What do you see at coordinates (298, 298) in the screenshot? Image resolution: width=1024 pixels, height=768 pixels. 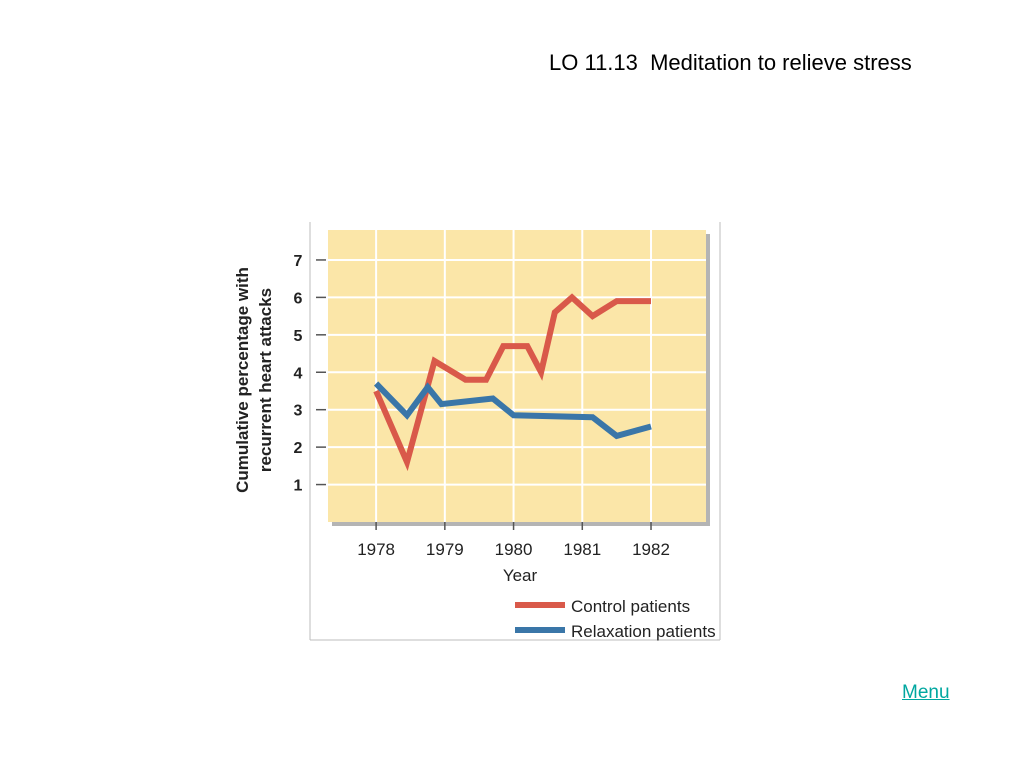 I see `y-tick-label-6: 6` at bounding box center [298, 298].